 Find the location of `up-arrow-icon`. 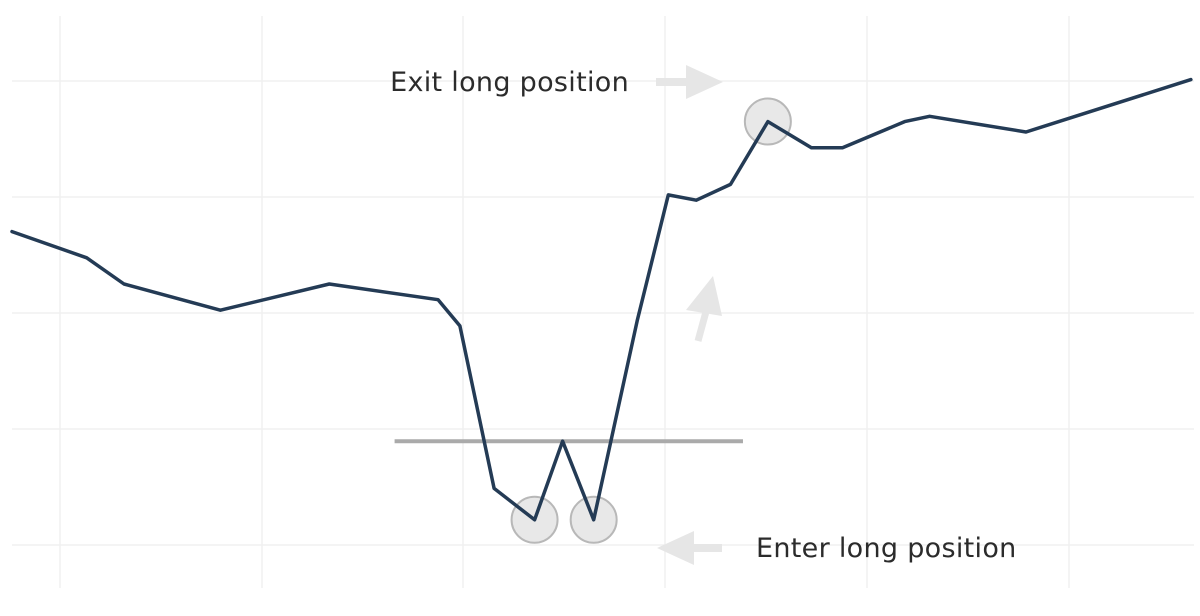

up-arrow-icon is located at coordinates (704, 309).